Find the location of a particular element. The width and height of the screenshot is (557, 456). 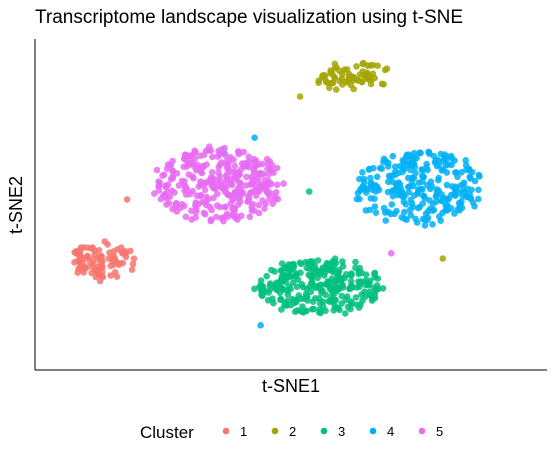

y-axis-label: t-SNE2 is located at coordinates (16, 205).